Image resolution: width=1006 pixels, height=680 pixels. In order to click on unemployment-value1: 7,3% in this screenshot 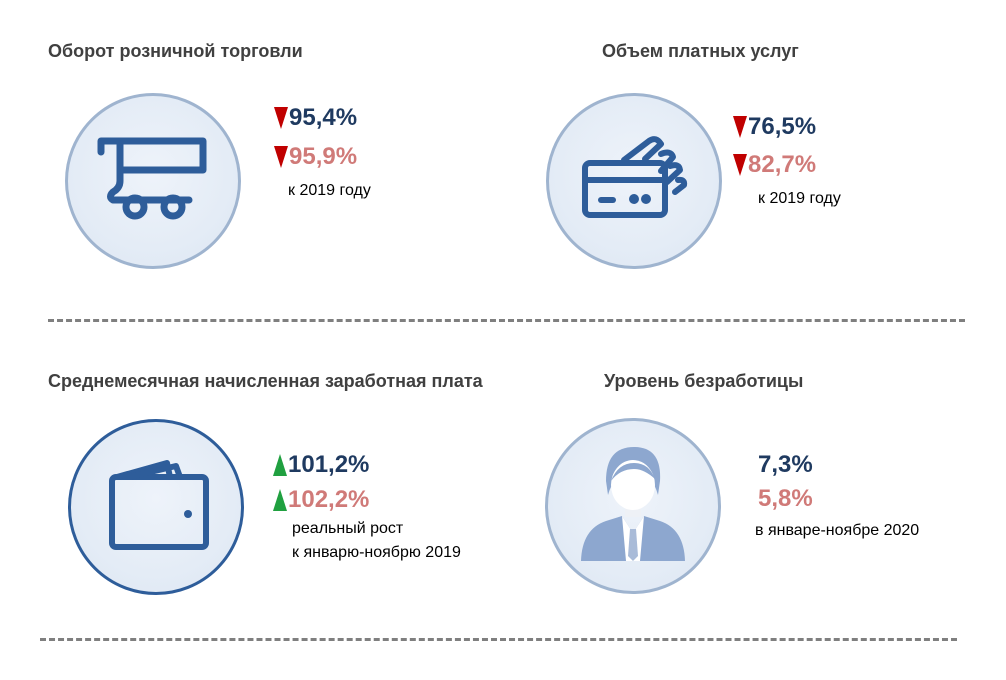, I will do `click(785, 464)`.